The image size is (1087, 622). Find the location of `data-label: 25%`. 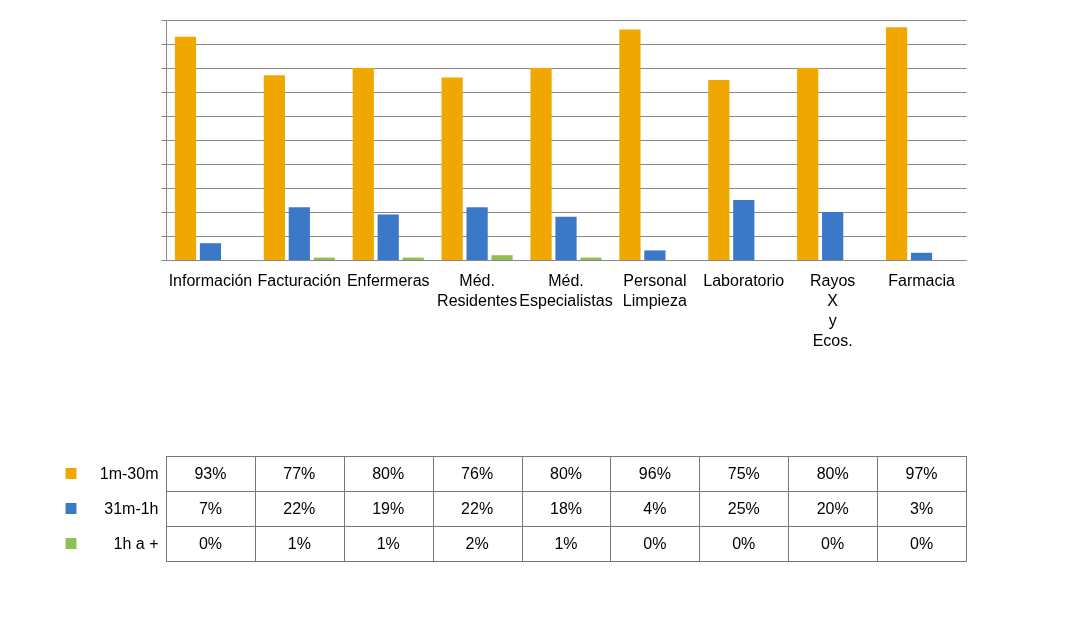

data-label: 25% is located at coordinates (743, 508).